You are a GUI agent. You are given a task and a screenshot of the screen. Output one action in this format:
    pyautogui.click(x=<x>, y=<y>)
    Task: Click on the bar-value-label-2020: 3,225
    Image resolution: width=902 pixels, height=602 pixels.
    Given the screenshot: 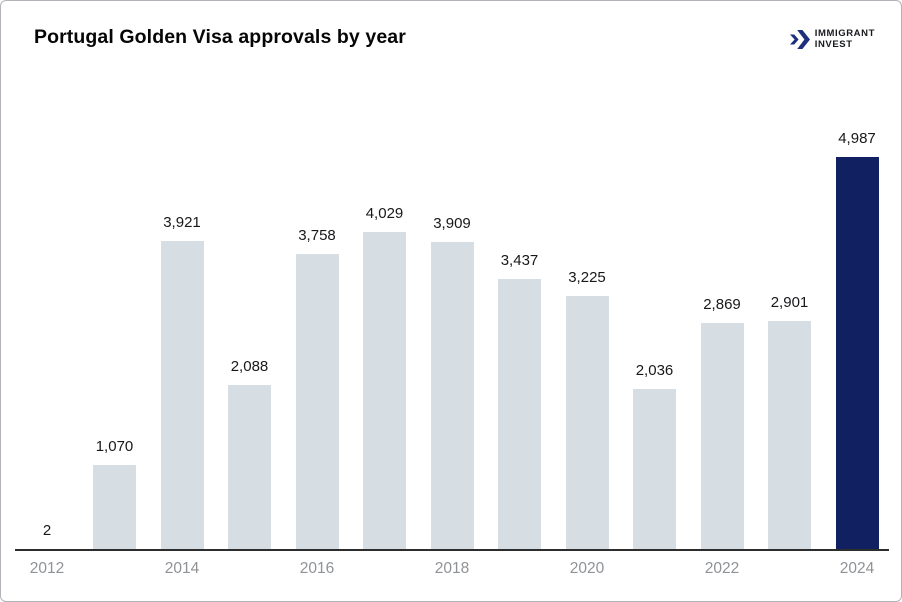 What is the action you would take?
    pyautogui.click(x=587, y=277)
    